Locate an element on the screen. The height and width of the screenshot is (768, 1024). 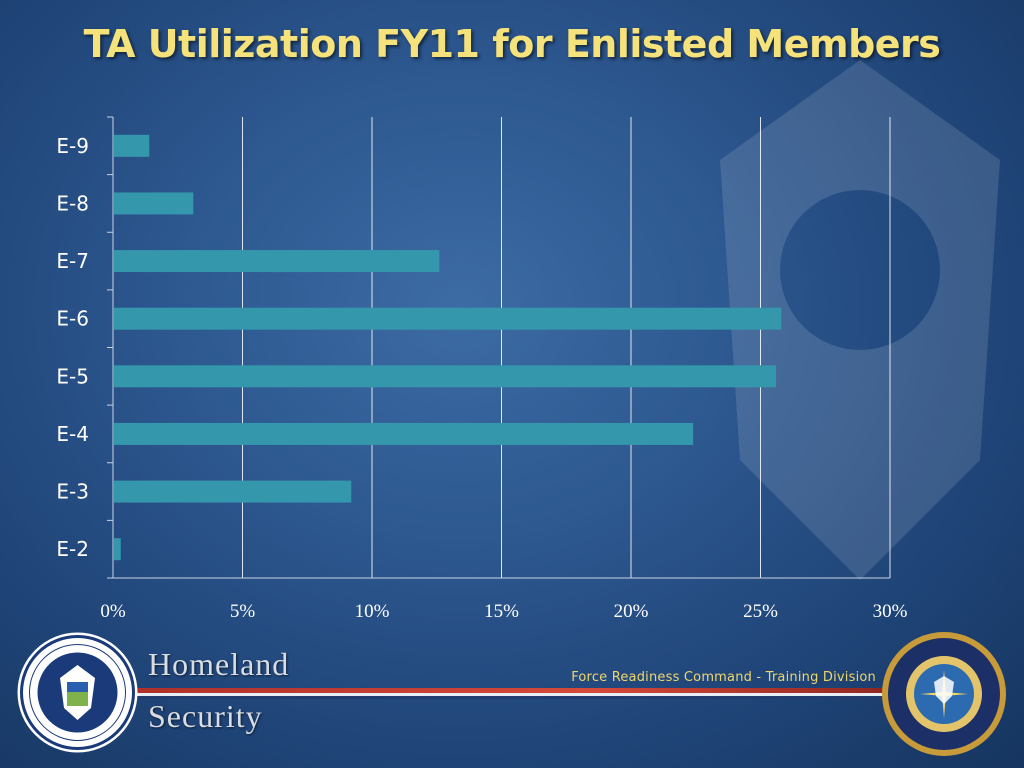
uscg-frc-seal-logo is located at coordinates (944, 694).